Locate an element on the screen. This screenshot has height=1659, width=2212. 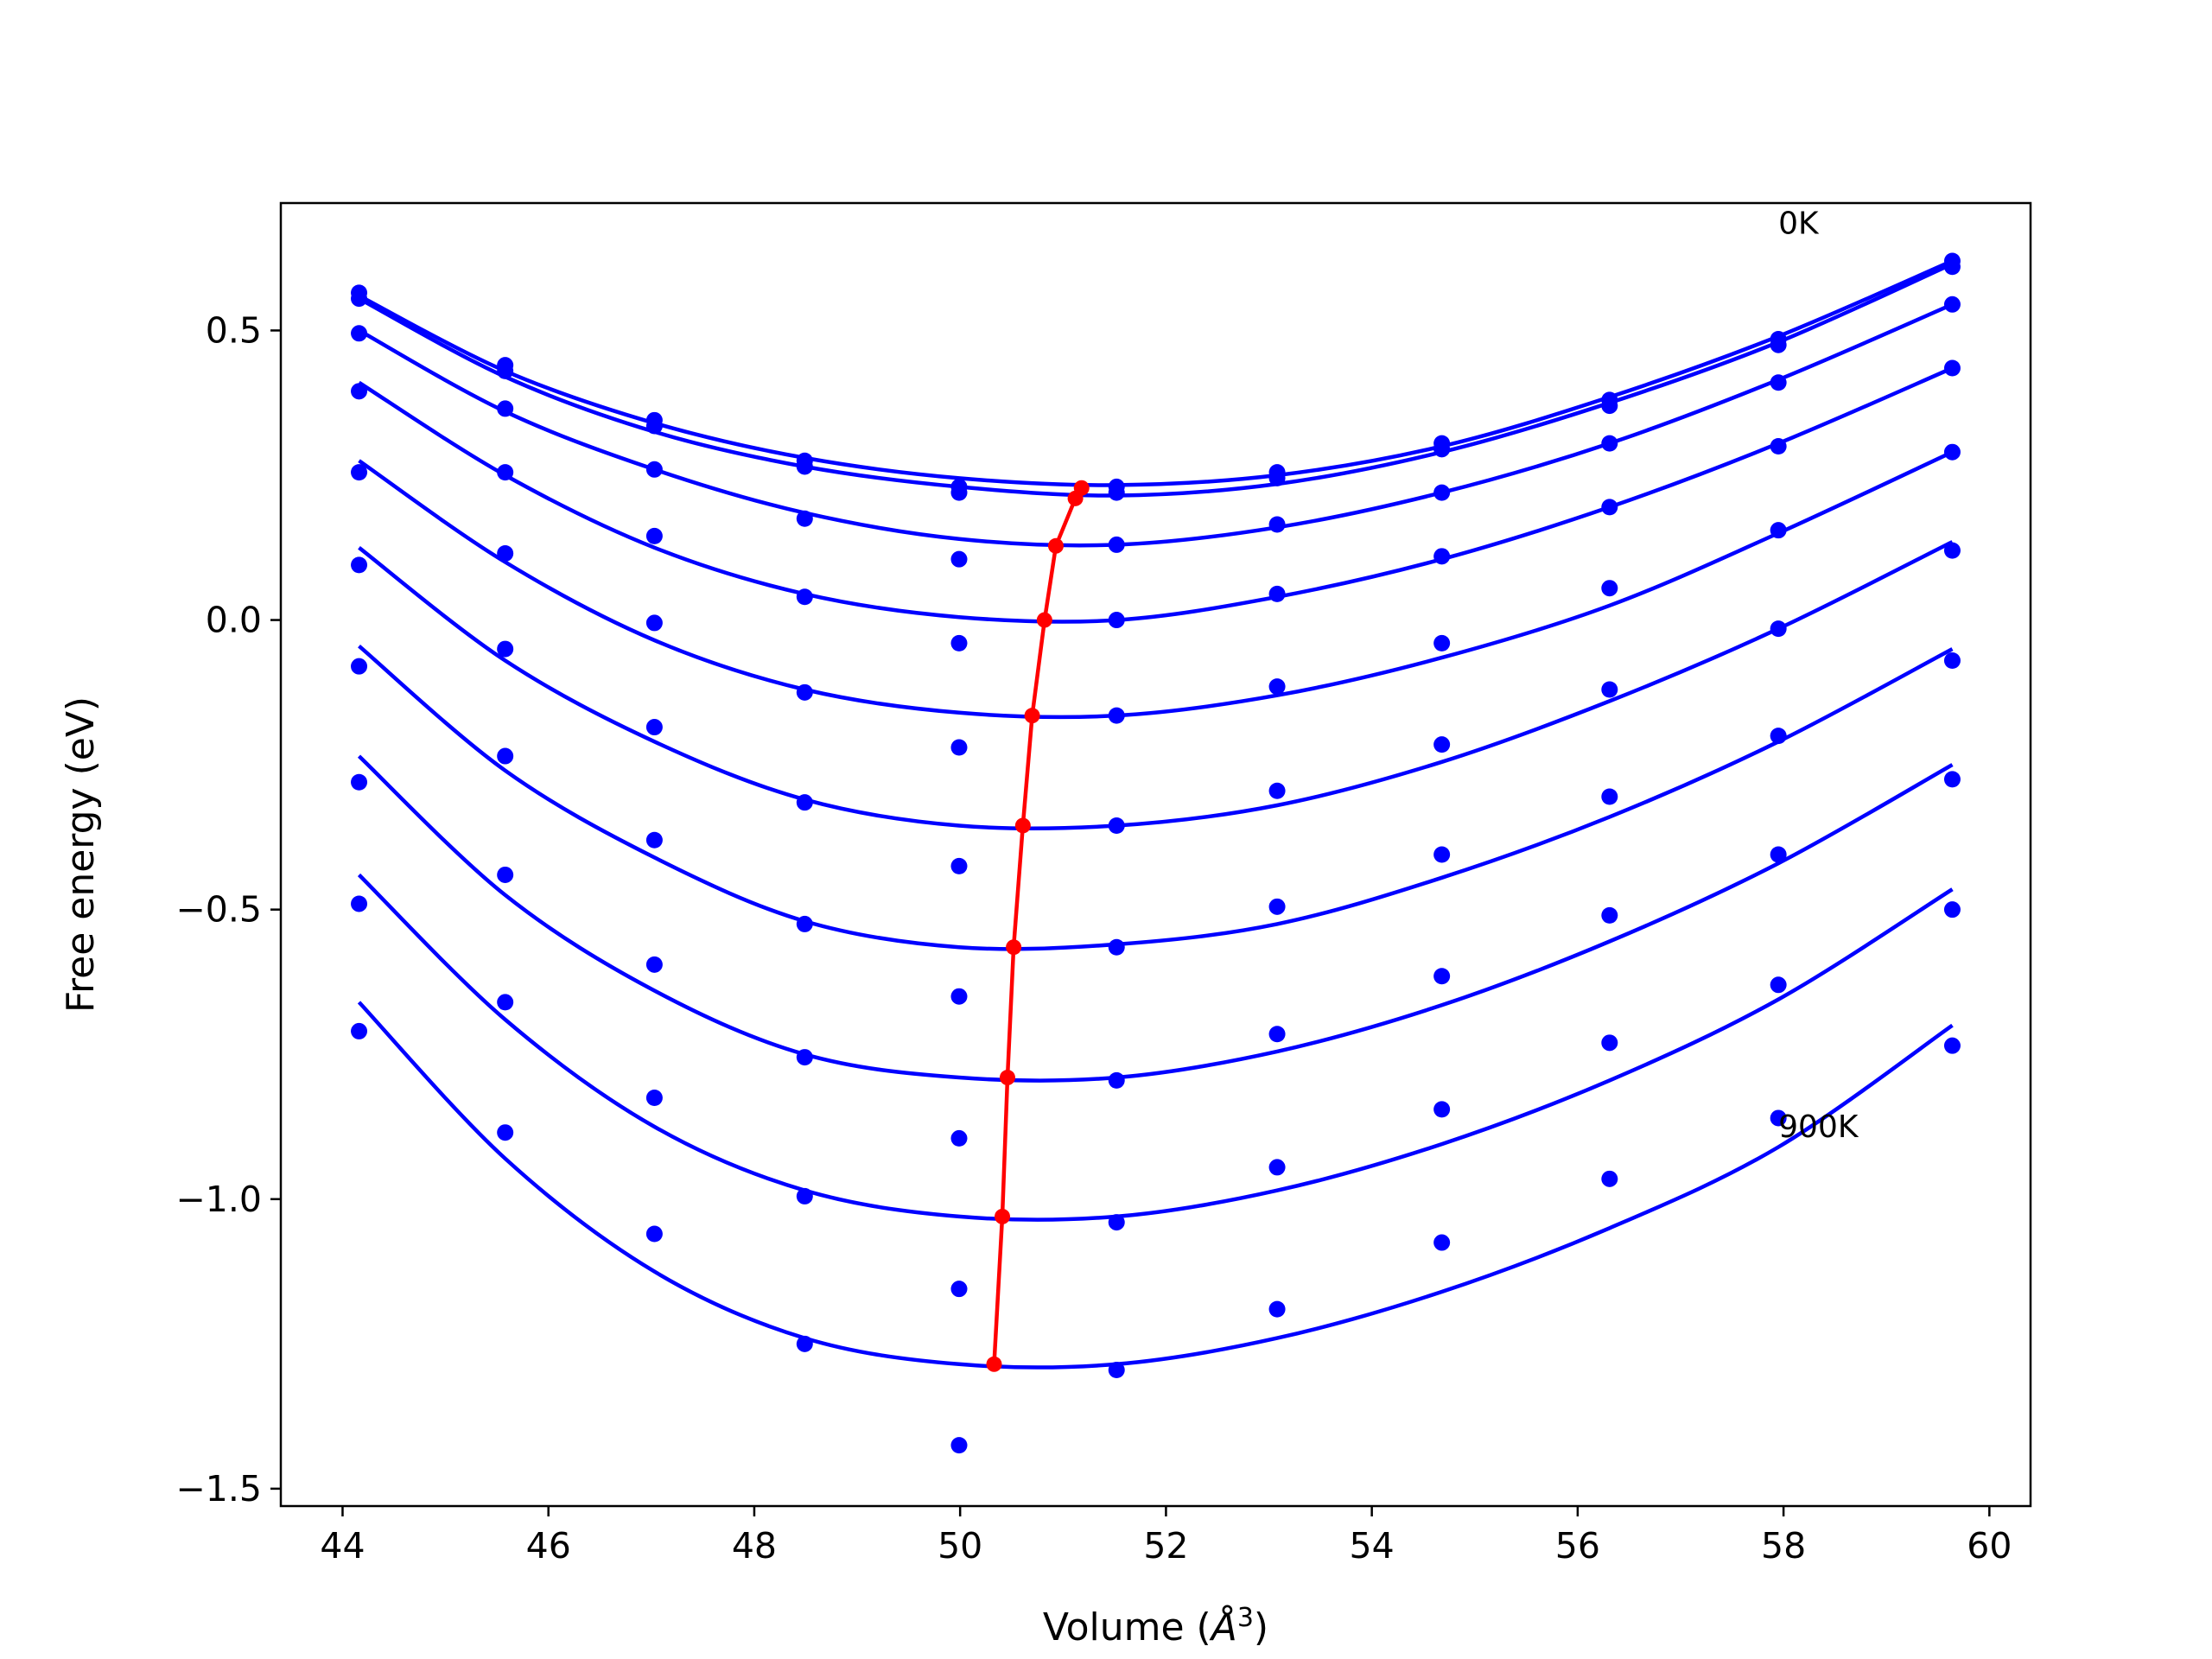
x-tick-label-8: 60 is located at coordinates (1989, 1546).